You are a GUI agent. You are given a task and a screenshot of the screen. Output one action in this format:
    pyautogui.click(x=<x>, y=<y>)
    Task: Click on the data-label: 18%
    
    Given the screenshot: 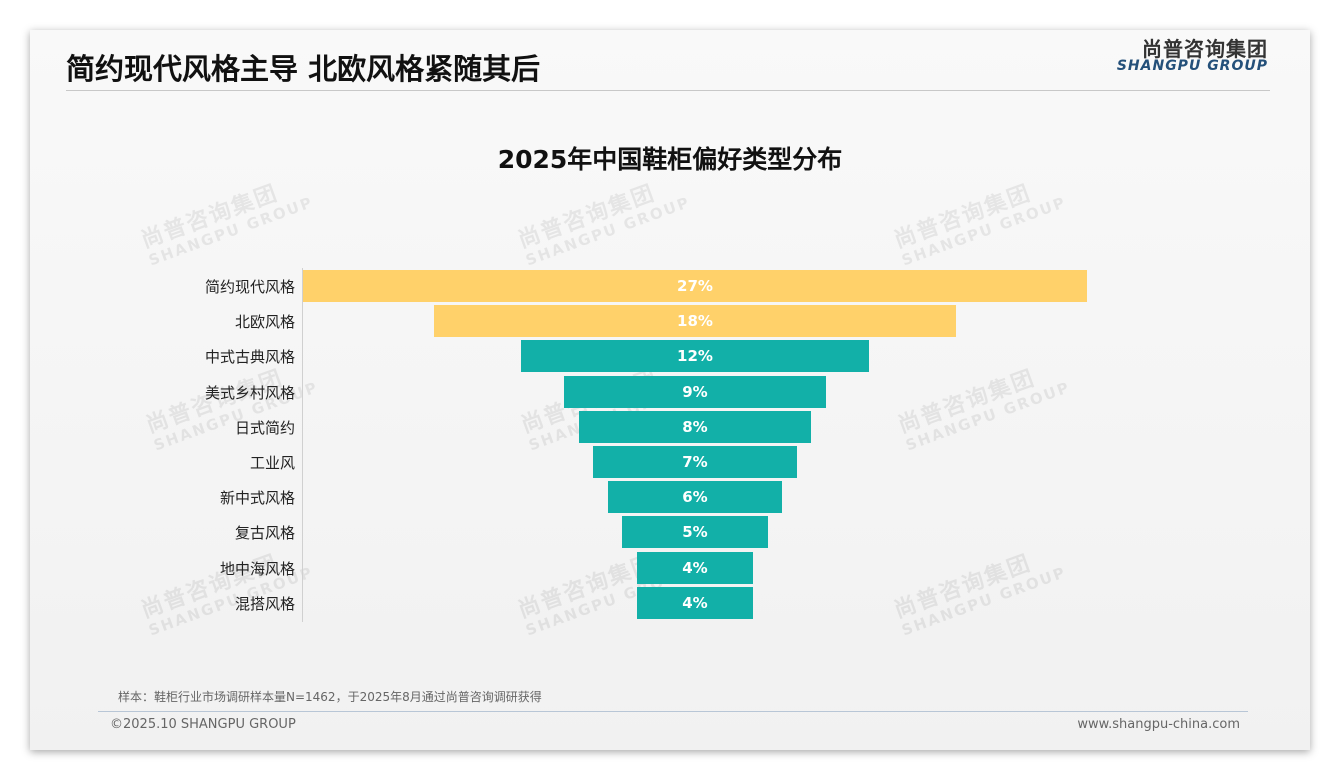 What is the action you would take?
    pyautogui.click(x=695, y=321)
    